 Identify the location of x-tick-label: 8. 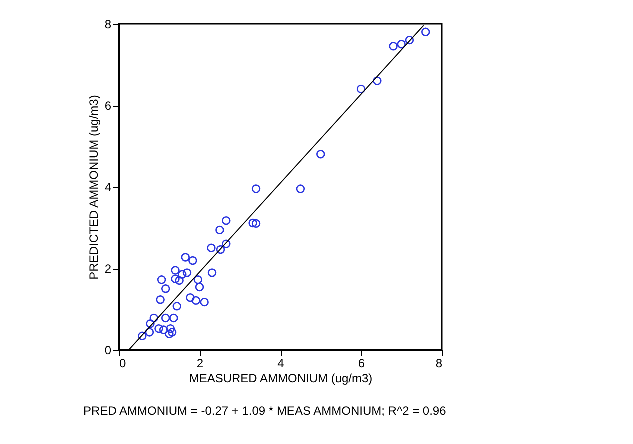
(439, 363).